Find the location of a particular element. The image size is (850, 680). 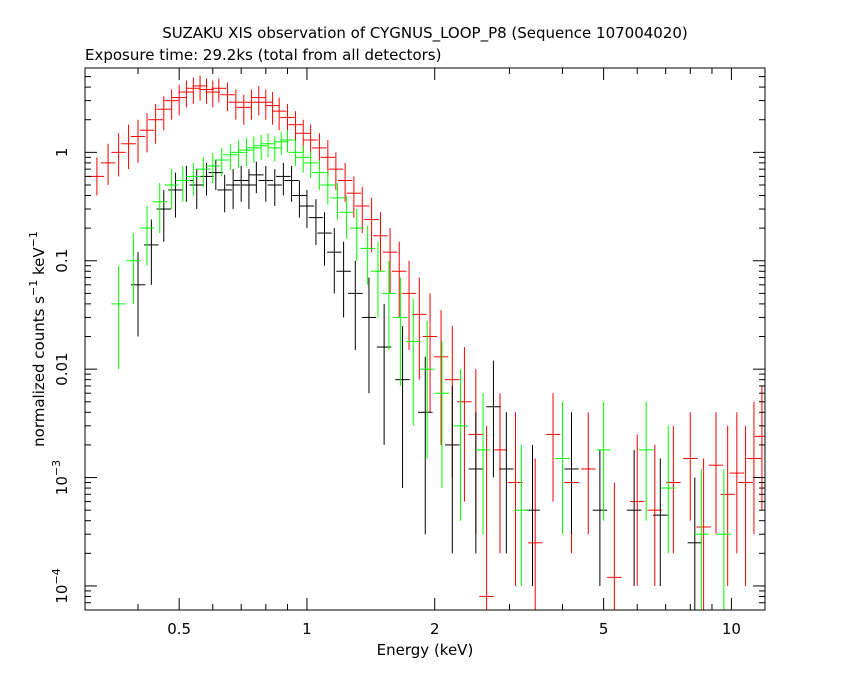

y-axis-label: normalized counts s−1 keV−1 is located at coordinates (37, 339).